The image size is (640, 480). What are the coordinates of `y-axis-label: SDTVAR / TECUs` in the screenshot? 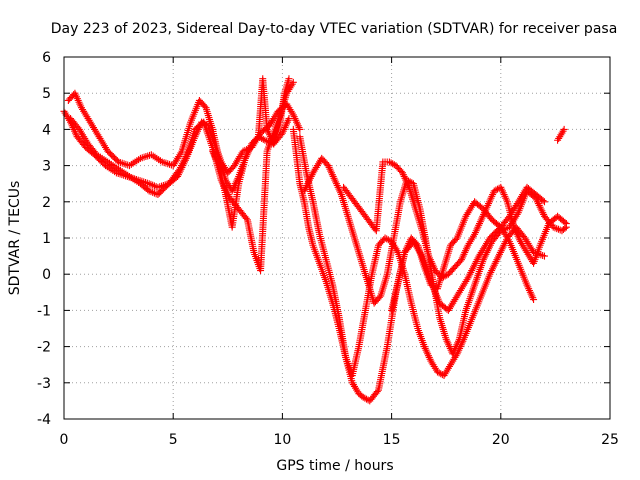 It's located at (15, 238).